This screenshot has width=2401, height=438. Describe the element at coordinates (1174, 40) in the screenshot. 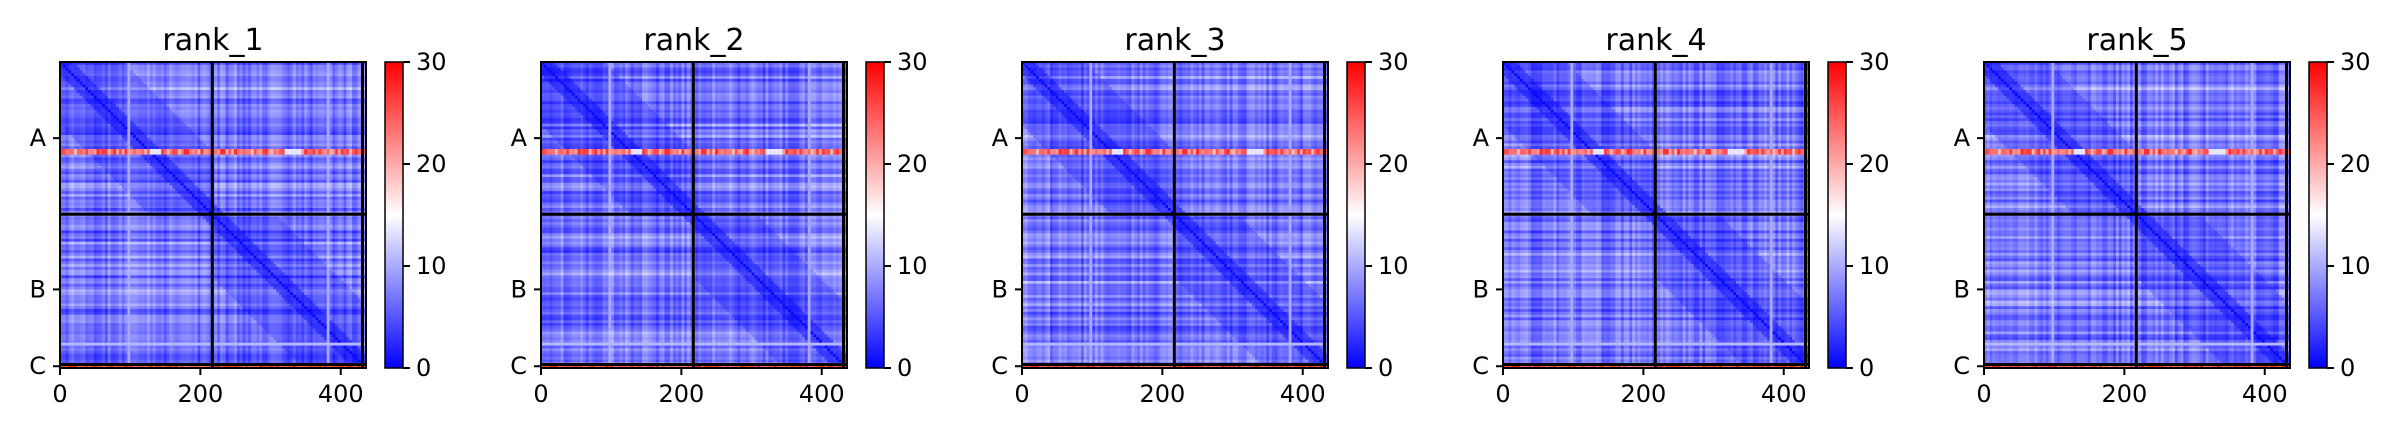

I see `panel-title: rank_3` at that location.